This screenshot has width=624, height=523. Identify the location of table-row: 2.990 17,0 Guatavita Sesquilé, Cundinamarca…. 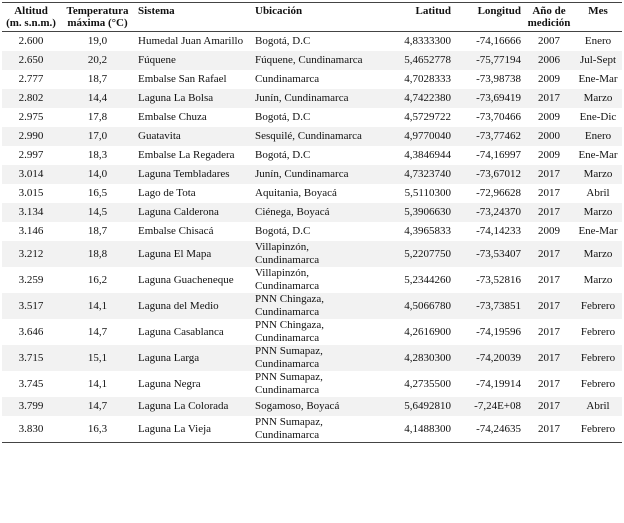
(312, 136).